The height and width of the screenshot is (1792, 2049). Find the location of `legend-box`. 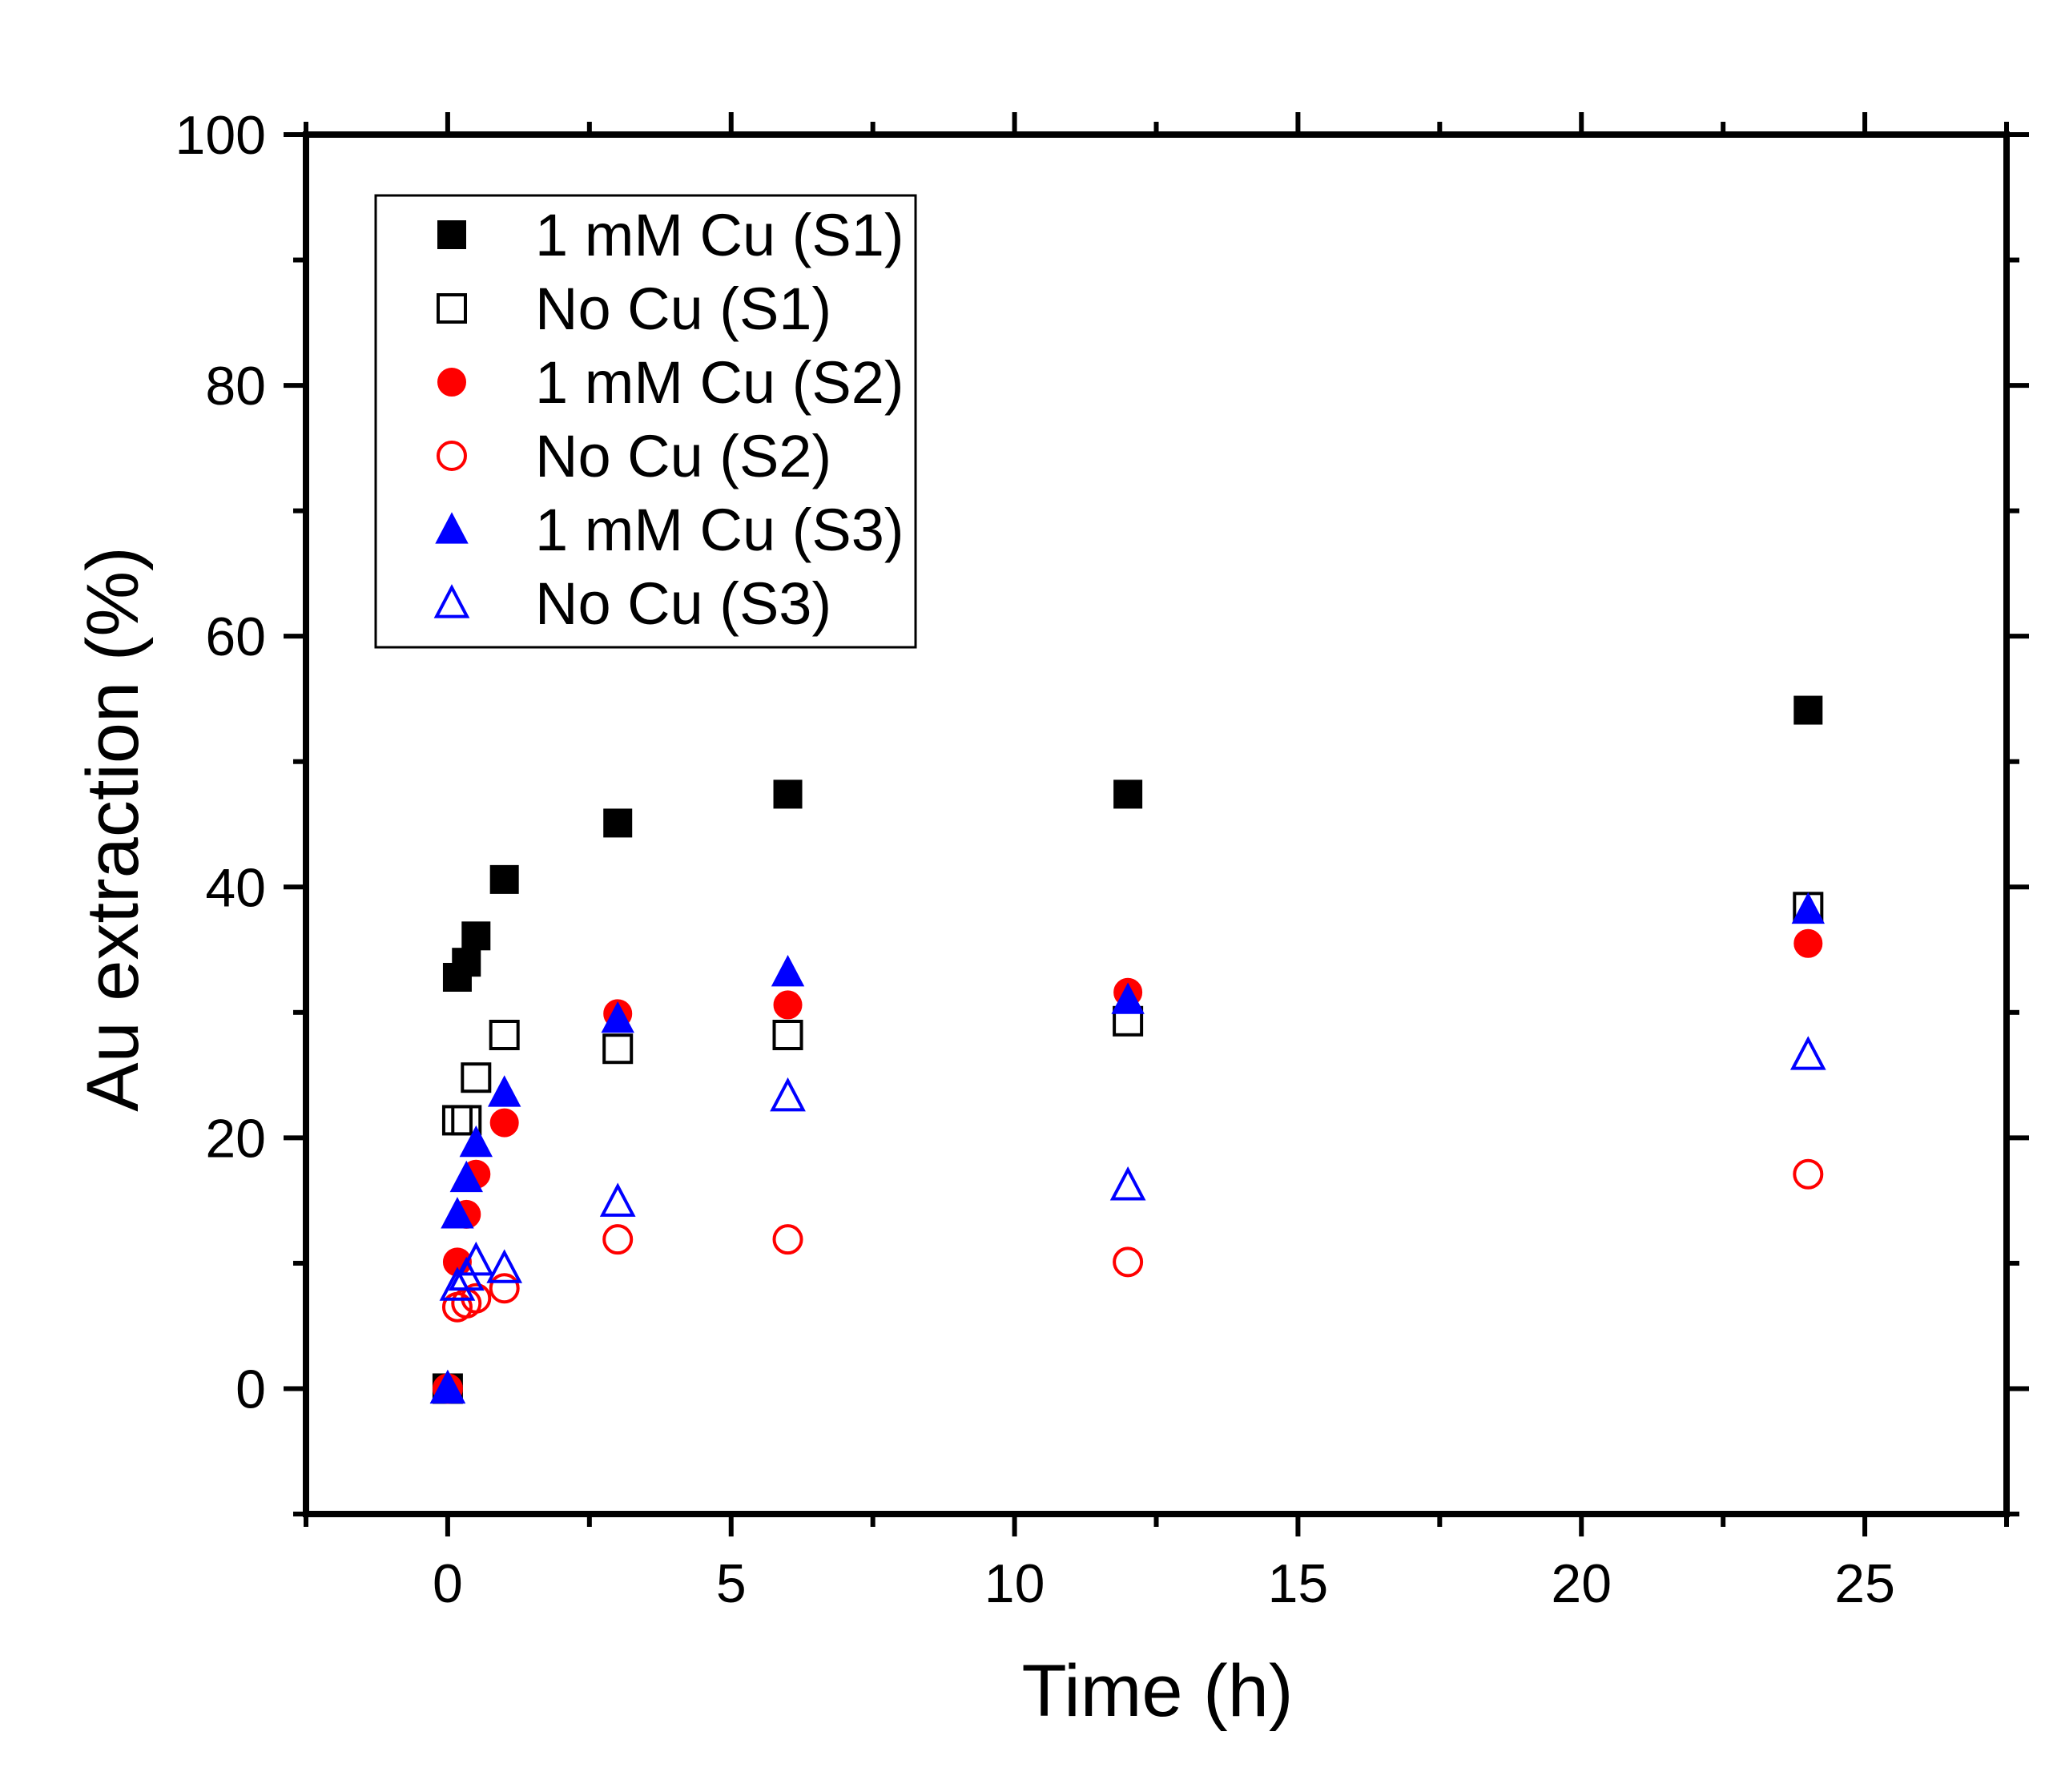

legend-box is located at coordinates (645, 421).